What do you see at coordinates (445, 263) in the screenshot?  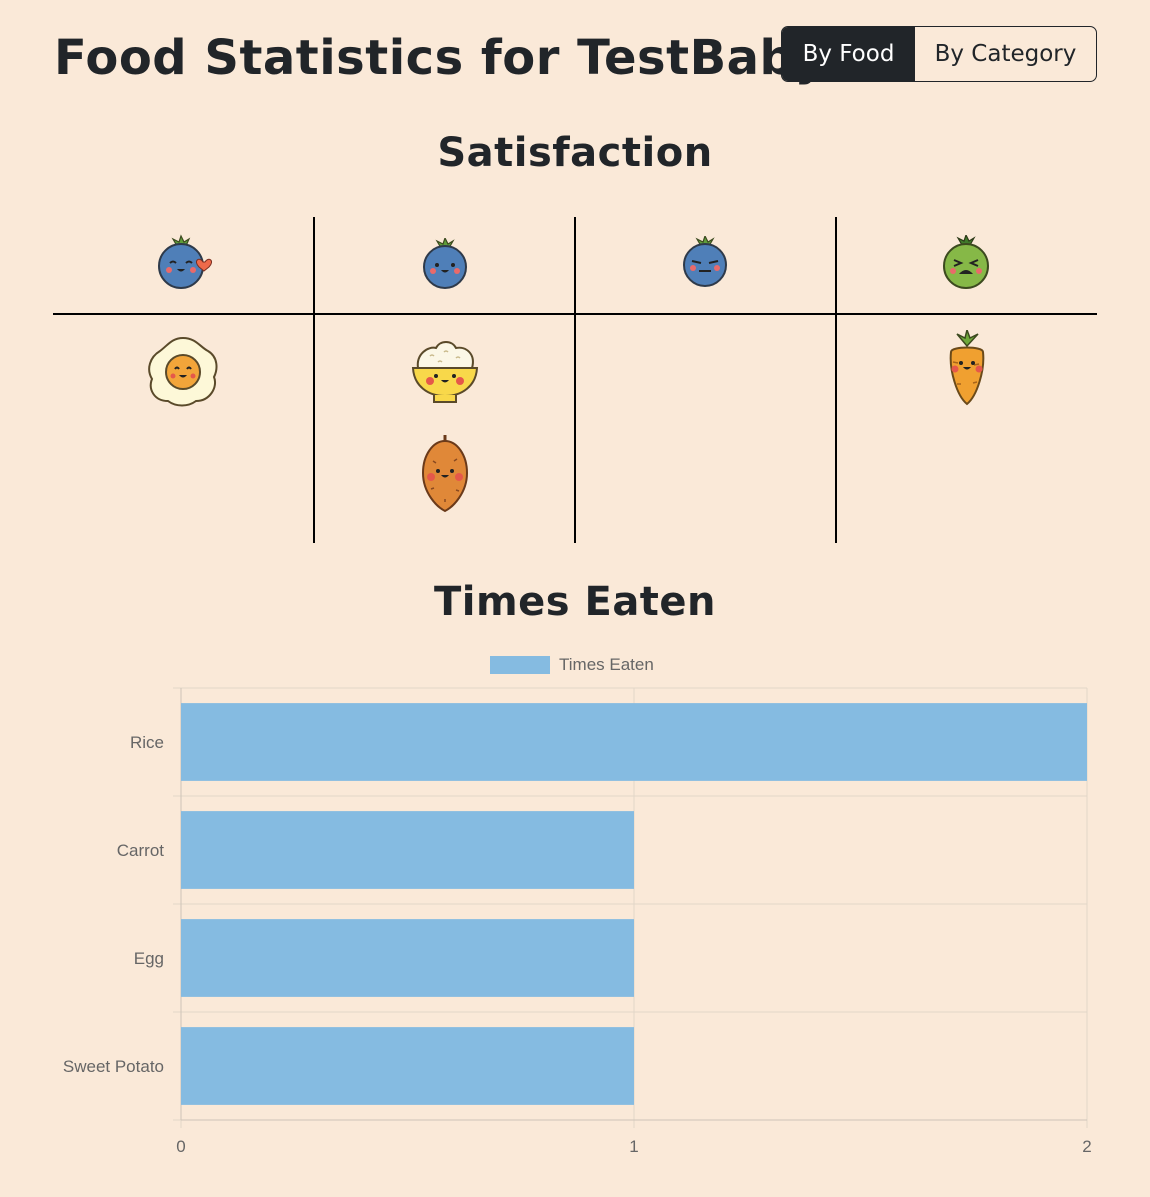 I see `happy-face-icon` at bounding box center [445, 263].